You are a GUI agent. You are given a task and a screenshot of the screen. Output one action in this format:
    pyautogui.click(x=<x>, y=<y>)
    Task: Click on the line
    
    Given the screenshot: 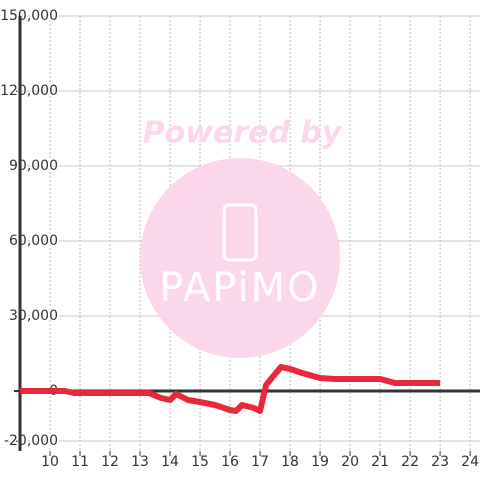 What is the action you would take?
    pyautogui.click(x=230, y=389)
    